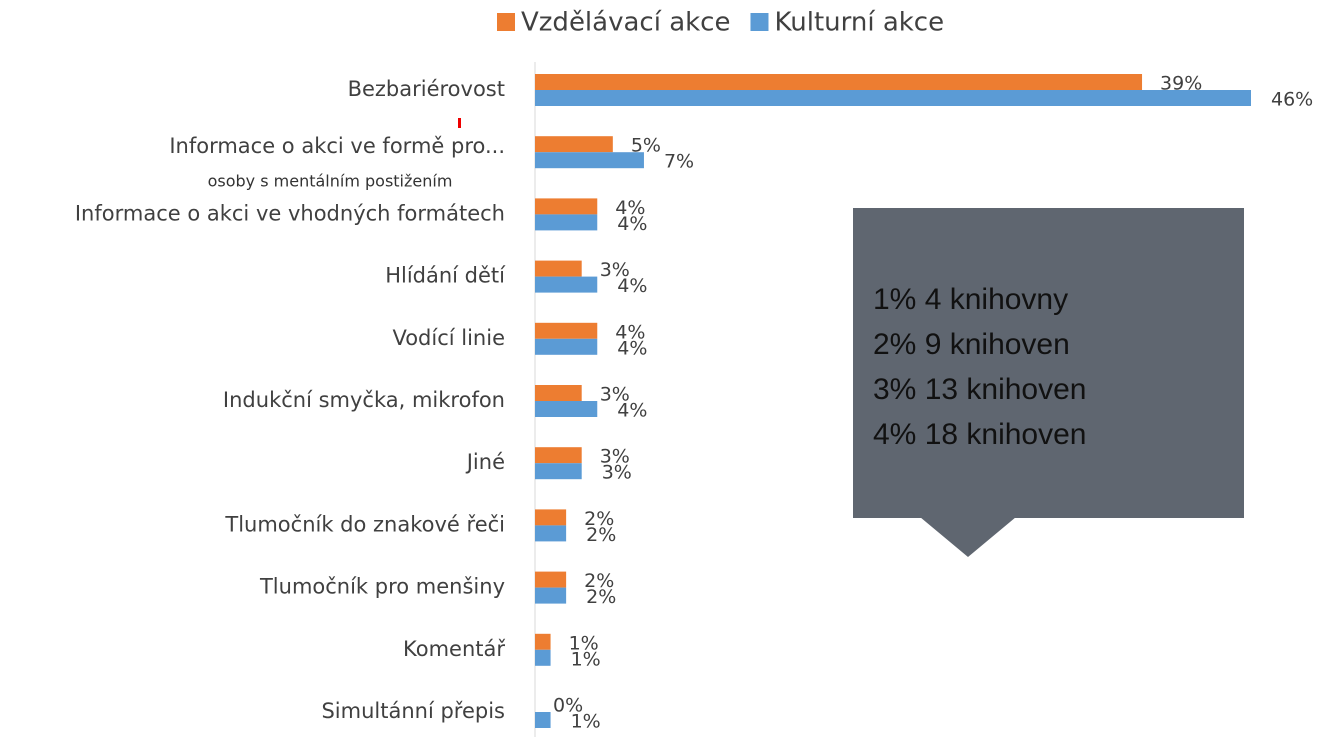 This screenshot has height=737, width=1319. Describe the element at coordinates (971, 344) in the screenshot. I see `box-line: 2% 9 knihoven` at that location.